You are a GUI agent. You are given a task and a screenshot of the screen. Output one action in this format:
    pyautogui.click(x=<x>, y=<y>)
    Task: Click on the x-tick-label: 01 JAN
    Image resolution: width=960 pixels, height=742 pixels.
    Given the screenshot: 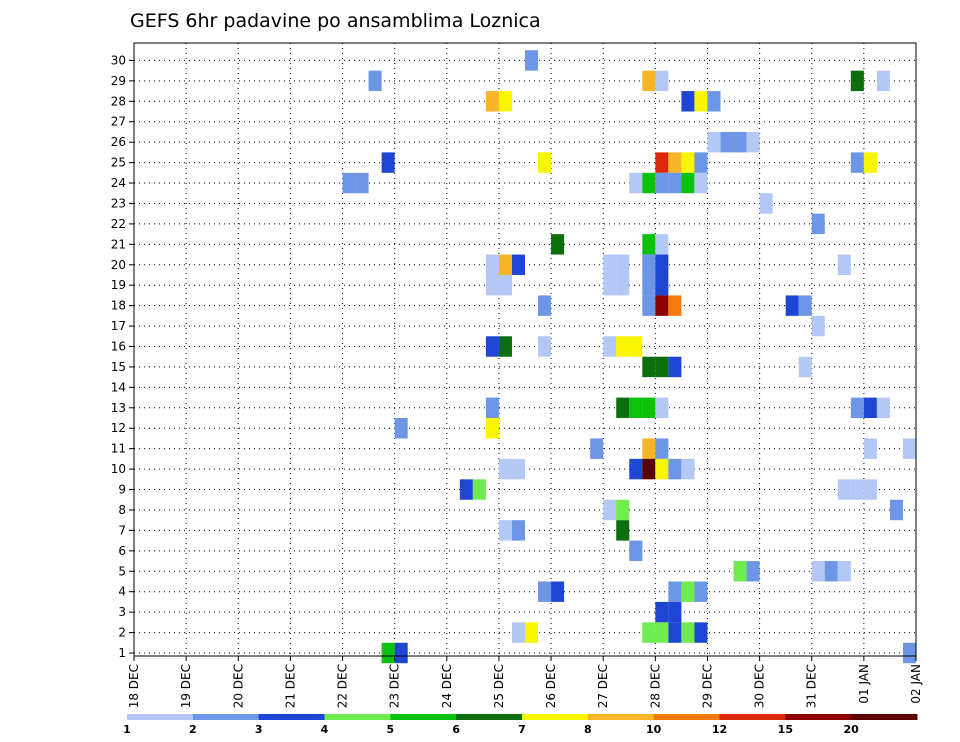 What is the action you would take?
    pyautogui.click(x=864, y=684)
    